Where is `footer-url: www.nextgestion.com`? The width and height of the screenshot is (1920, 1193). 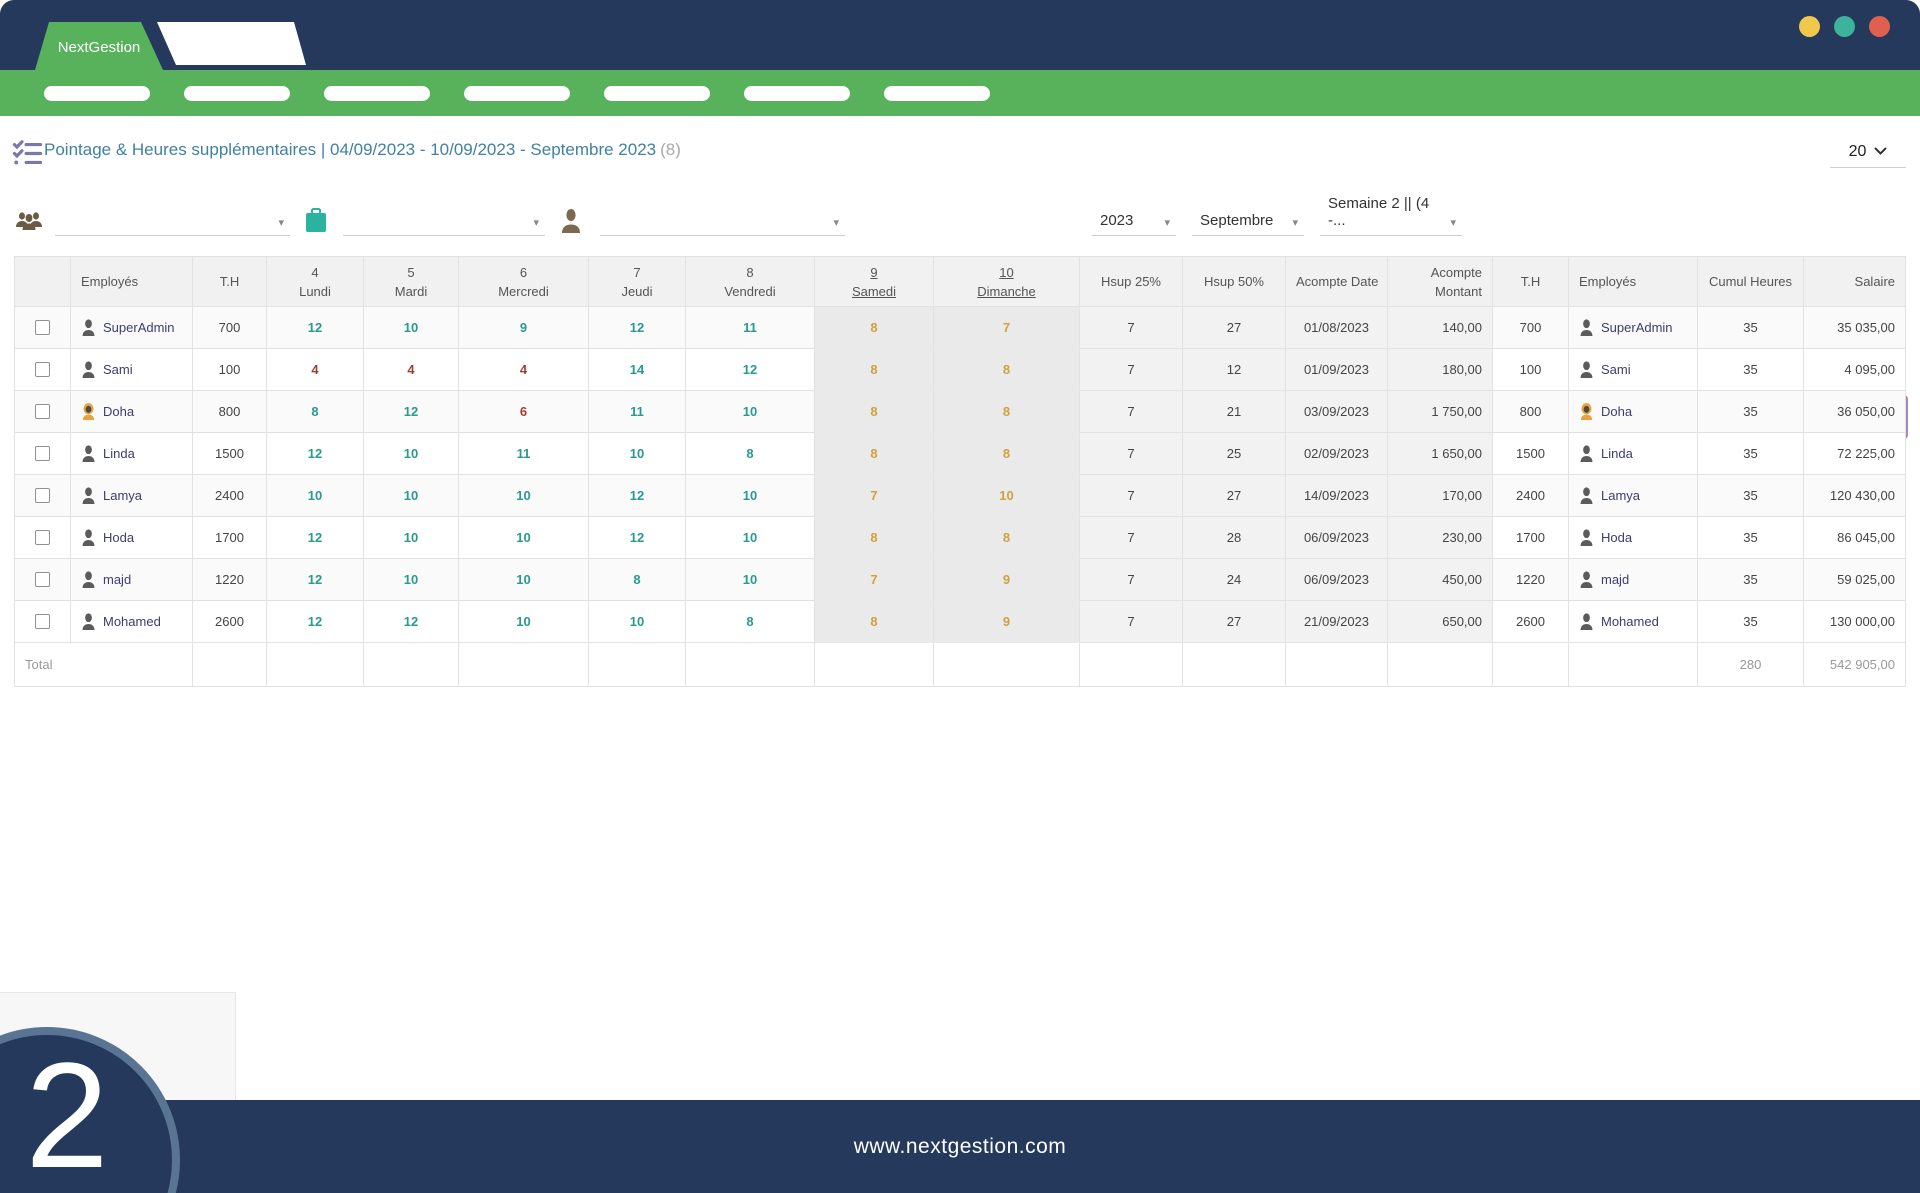 footer-url: www.nextgestion.com is located at coordinates (960, 1146).